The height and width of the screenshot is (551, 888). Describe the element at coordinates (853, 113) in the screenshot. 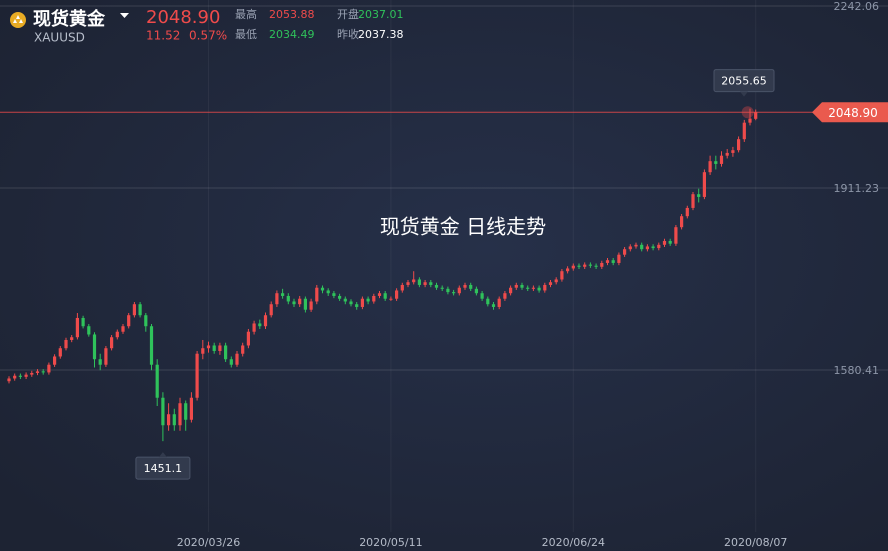

I see `last-price-tag-label: 2048.90` at that location.